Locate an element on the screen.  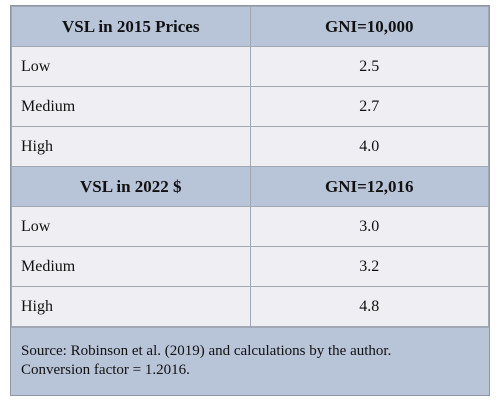
value-cell: 4.8 is located at coordinates (369, 306).